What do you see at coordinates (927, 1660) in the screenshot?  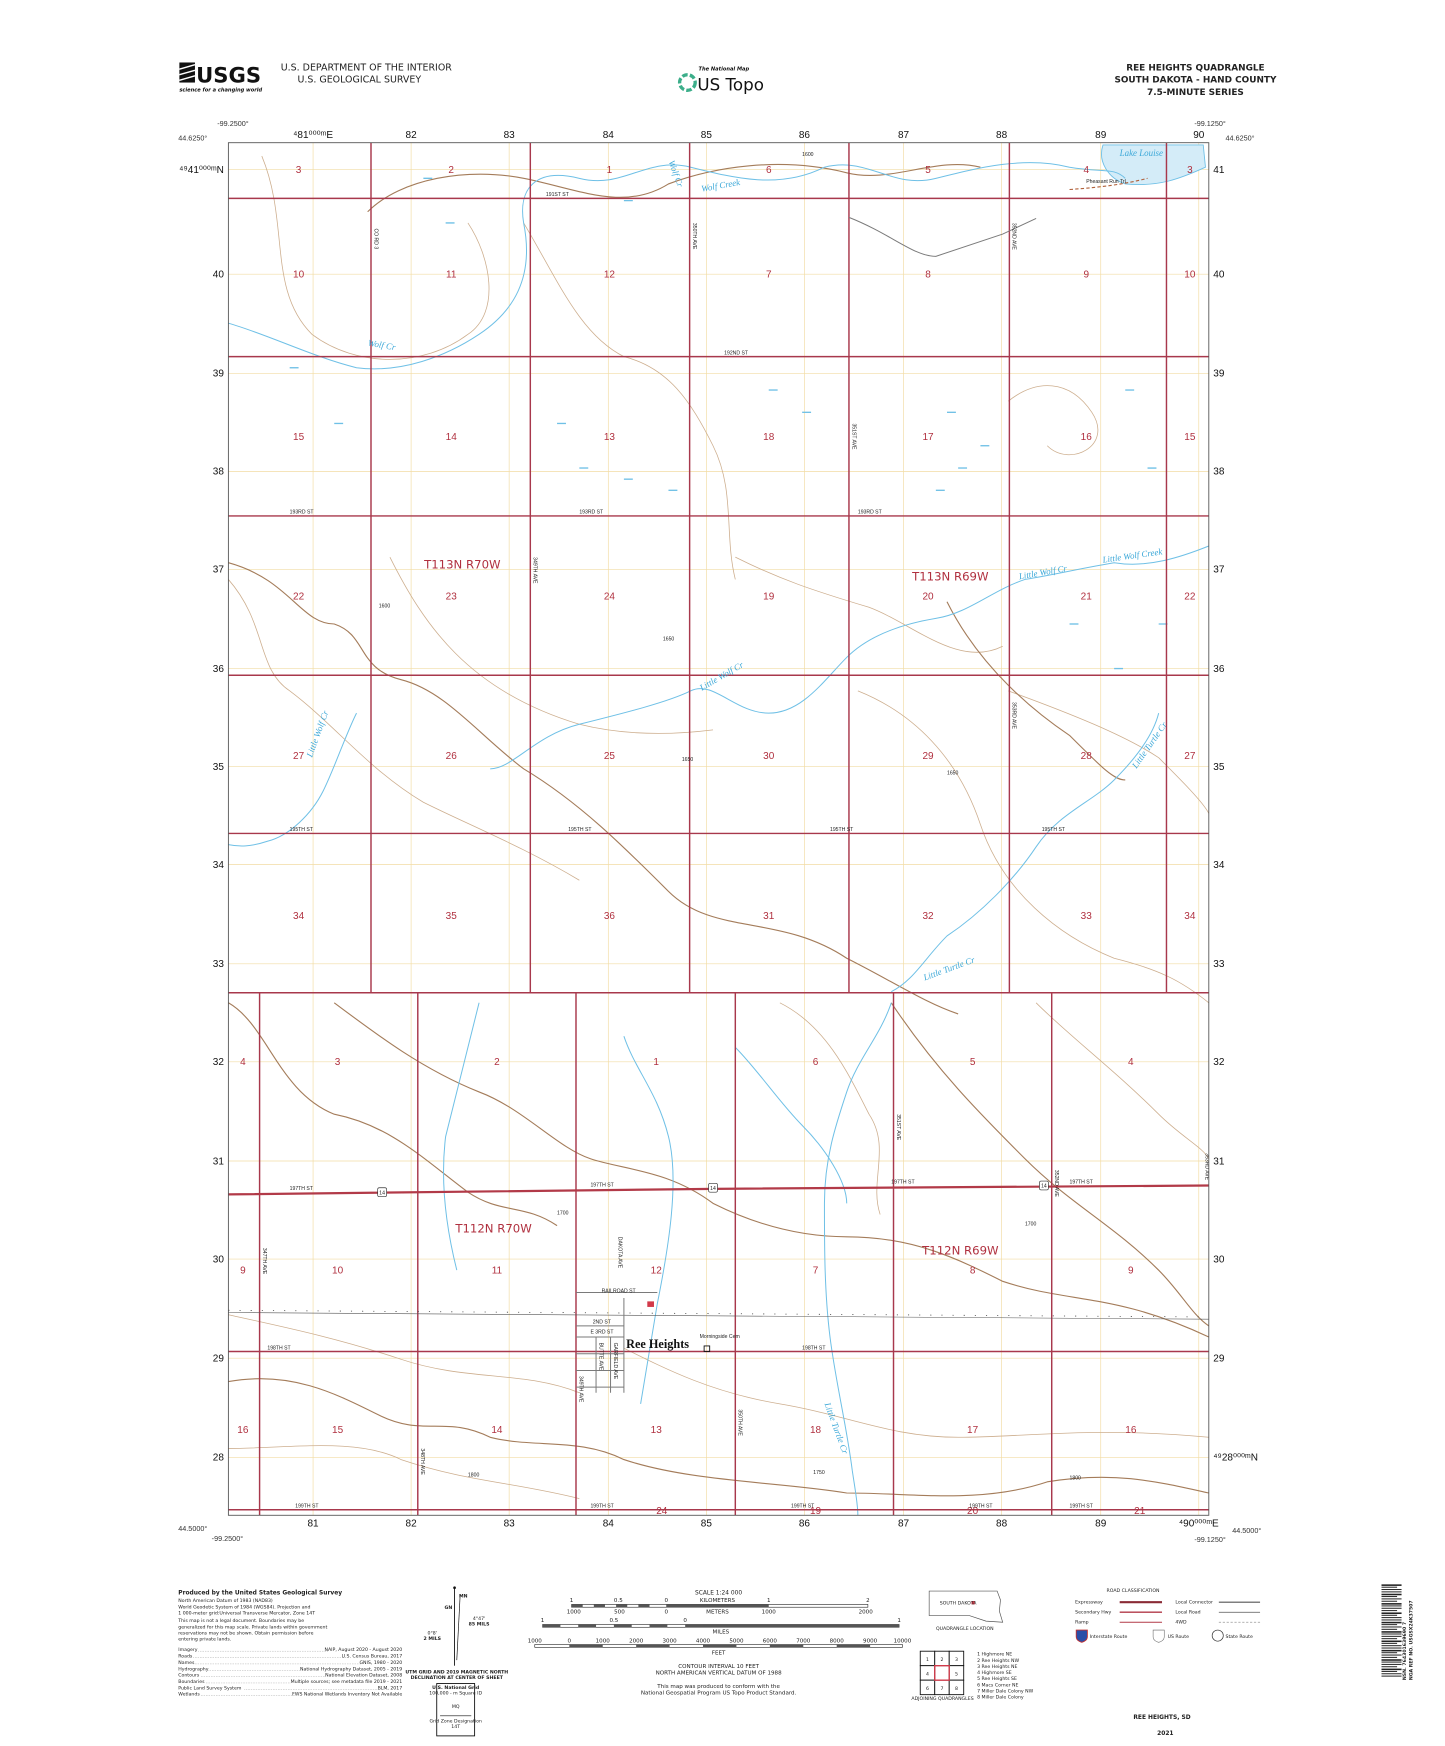 I see `adjoining-cell-number: 1` at bounding box center [927, 1660].